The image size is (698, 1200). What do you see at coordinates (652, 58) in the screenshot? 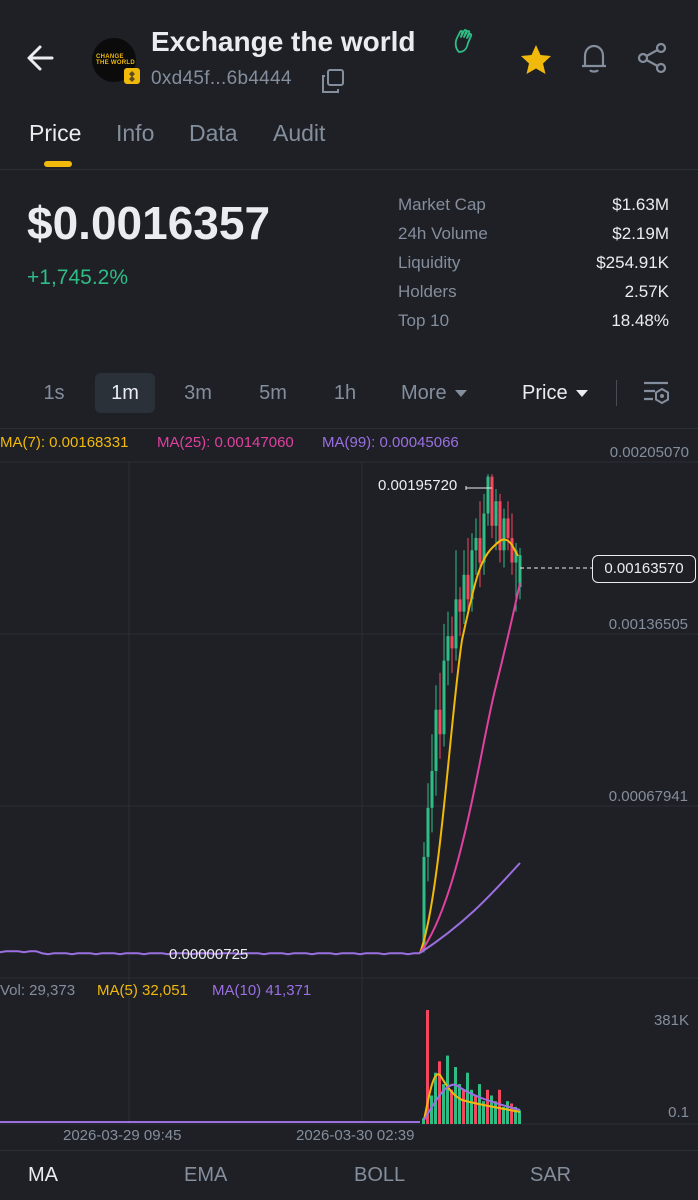
I see `share-icon` at bounding box center [652, 58].